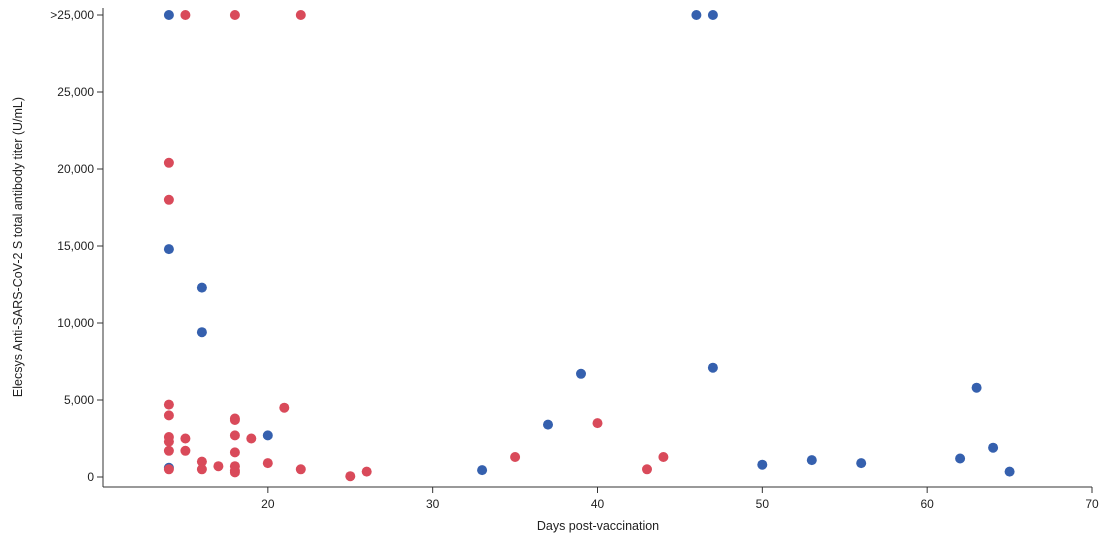 This screenshot has height=541, width=1107. What do you see at coordinates (90, 477) in the screenshot?
I see `y-tick-label: 0` at bounding box center [90, 477].